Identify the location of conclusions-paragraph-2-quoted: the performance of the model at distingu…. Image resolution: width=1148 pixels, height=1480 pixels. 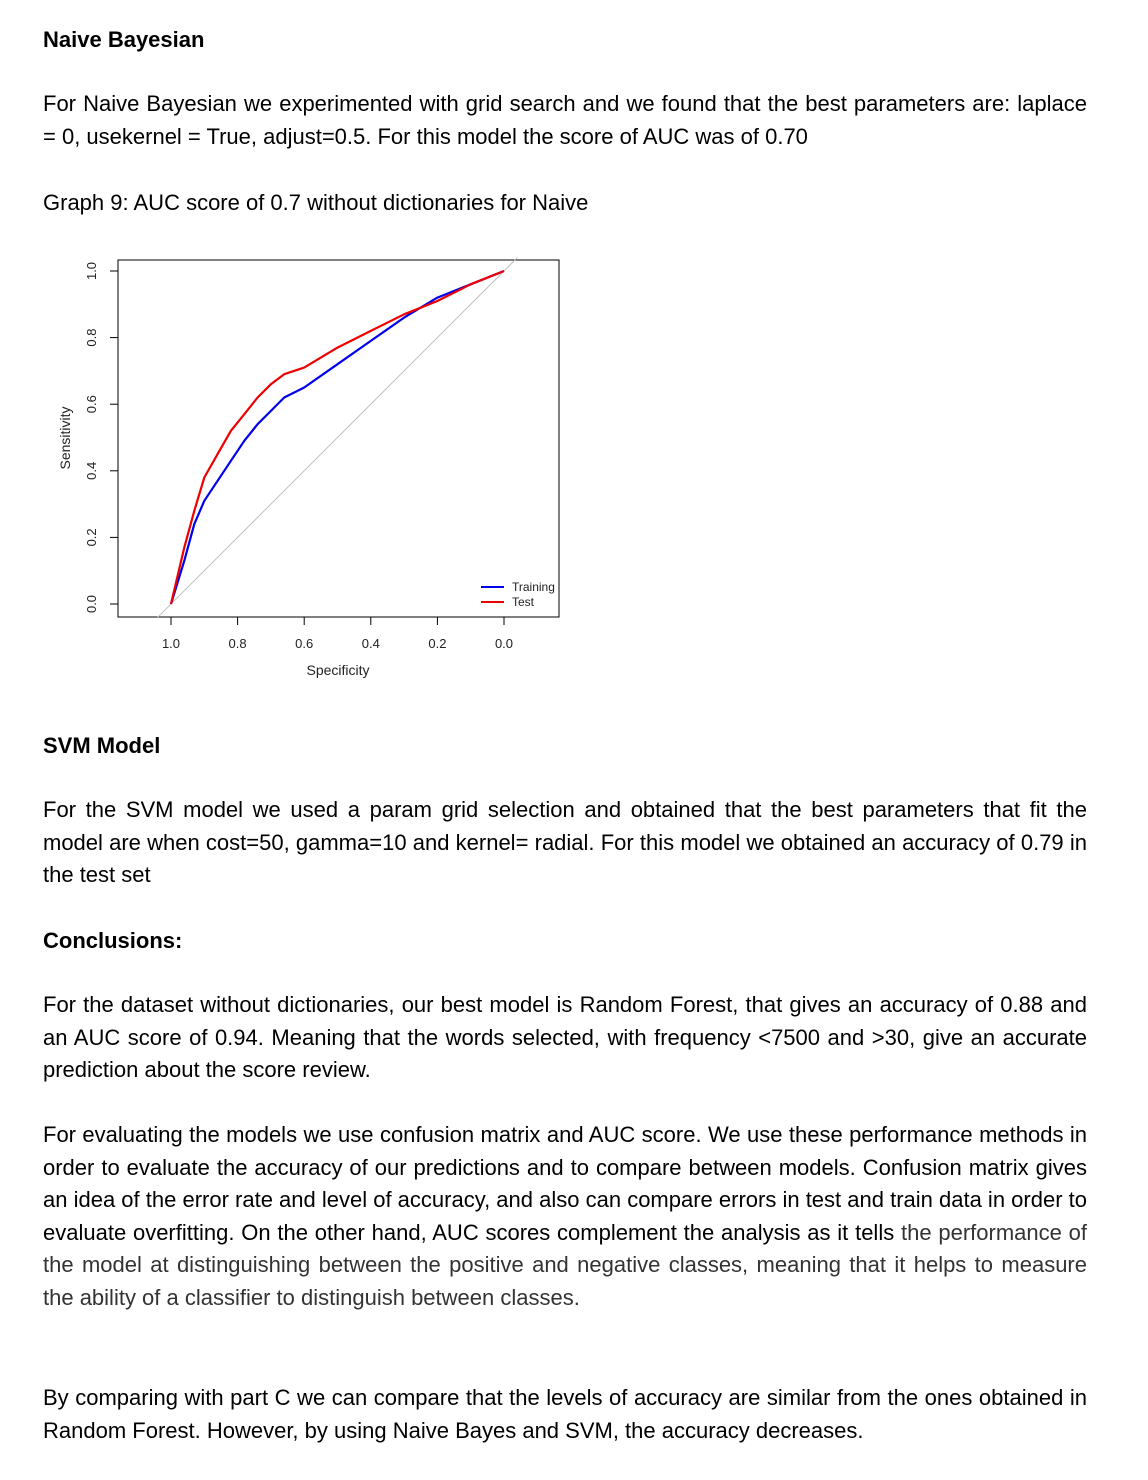
(565, 1264).